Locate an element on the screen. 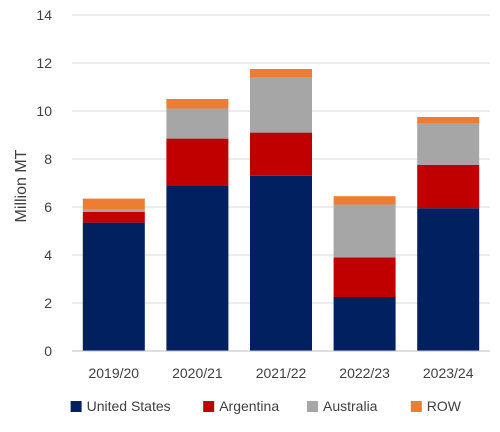  x-tick-label: 2019/20 is located at coordinates (113, 373).